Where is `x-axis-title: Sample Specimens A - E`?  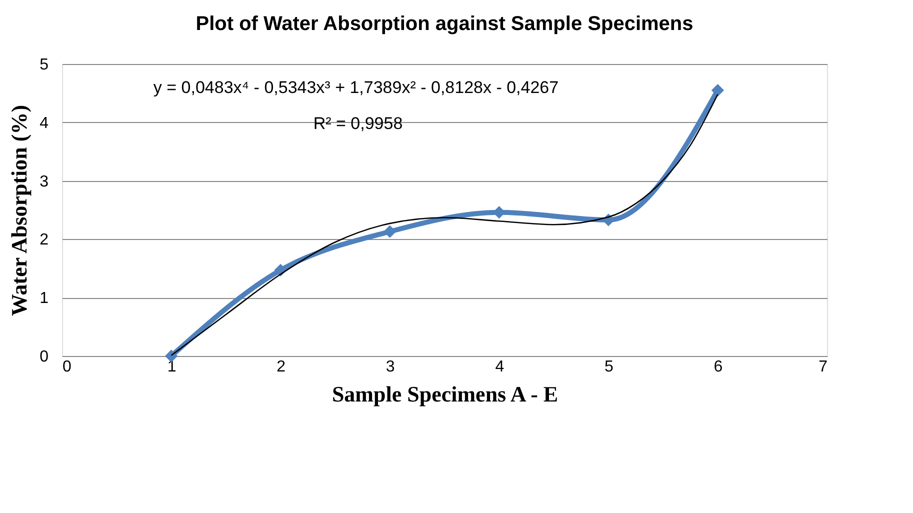 x-axis-title: Sample Specimens A - E is located at coordinates (445, 394).